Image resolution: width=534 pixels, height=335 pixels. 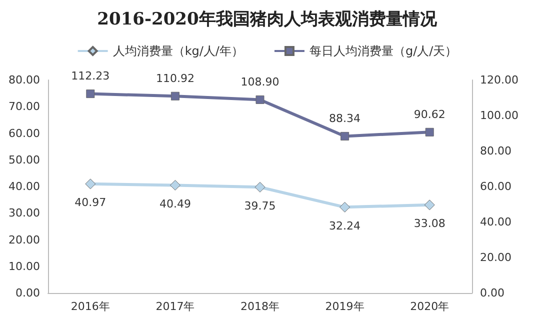 What do you see at coordinates (345, 118) in the screenshot?
I see `data-label: 88.34` at bounding box center [345, 118].